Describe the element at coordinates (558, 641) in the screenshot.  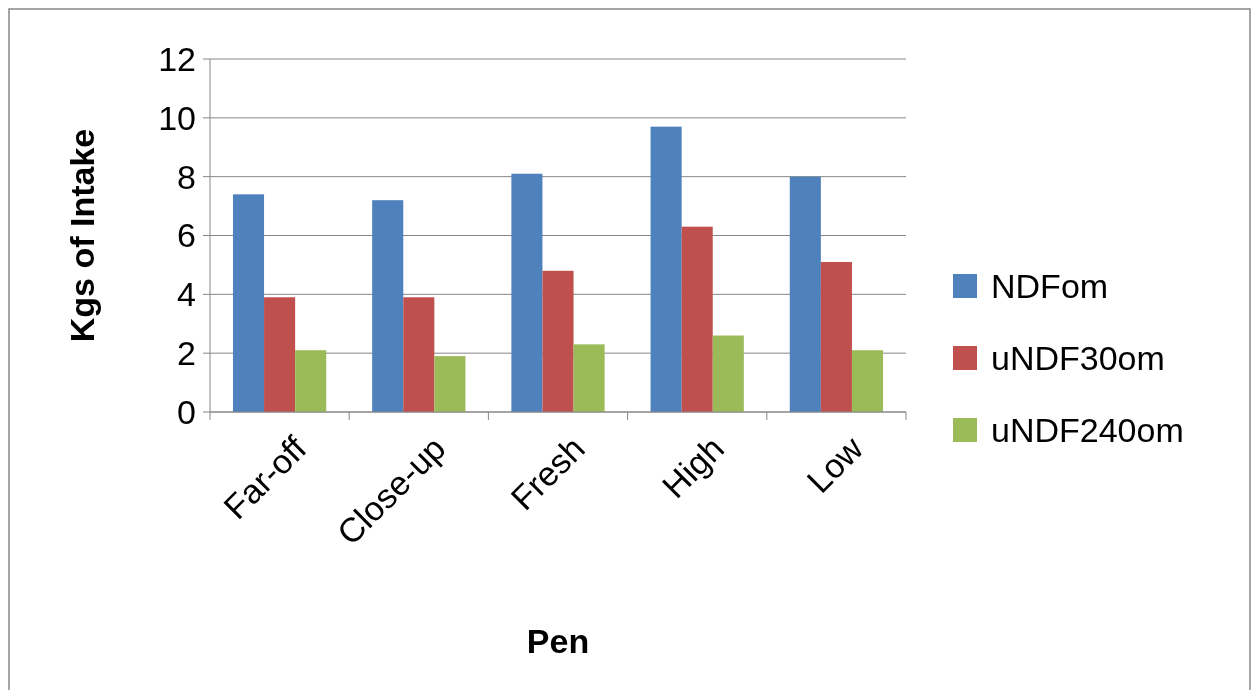
I see `x-axis-title: Pen` at that location.